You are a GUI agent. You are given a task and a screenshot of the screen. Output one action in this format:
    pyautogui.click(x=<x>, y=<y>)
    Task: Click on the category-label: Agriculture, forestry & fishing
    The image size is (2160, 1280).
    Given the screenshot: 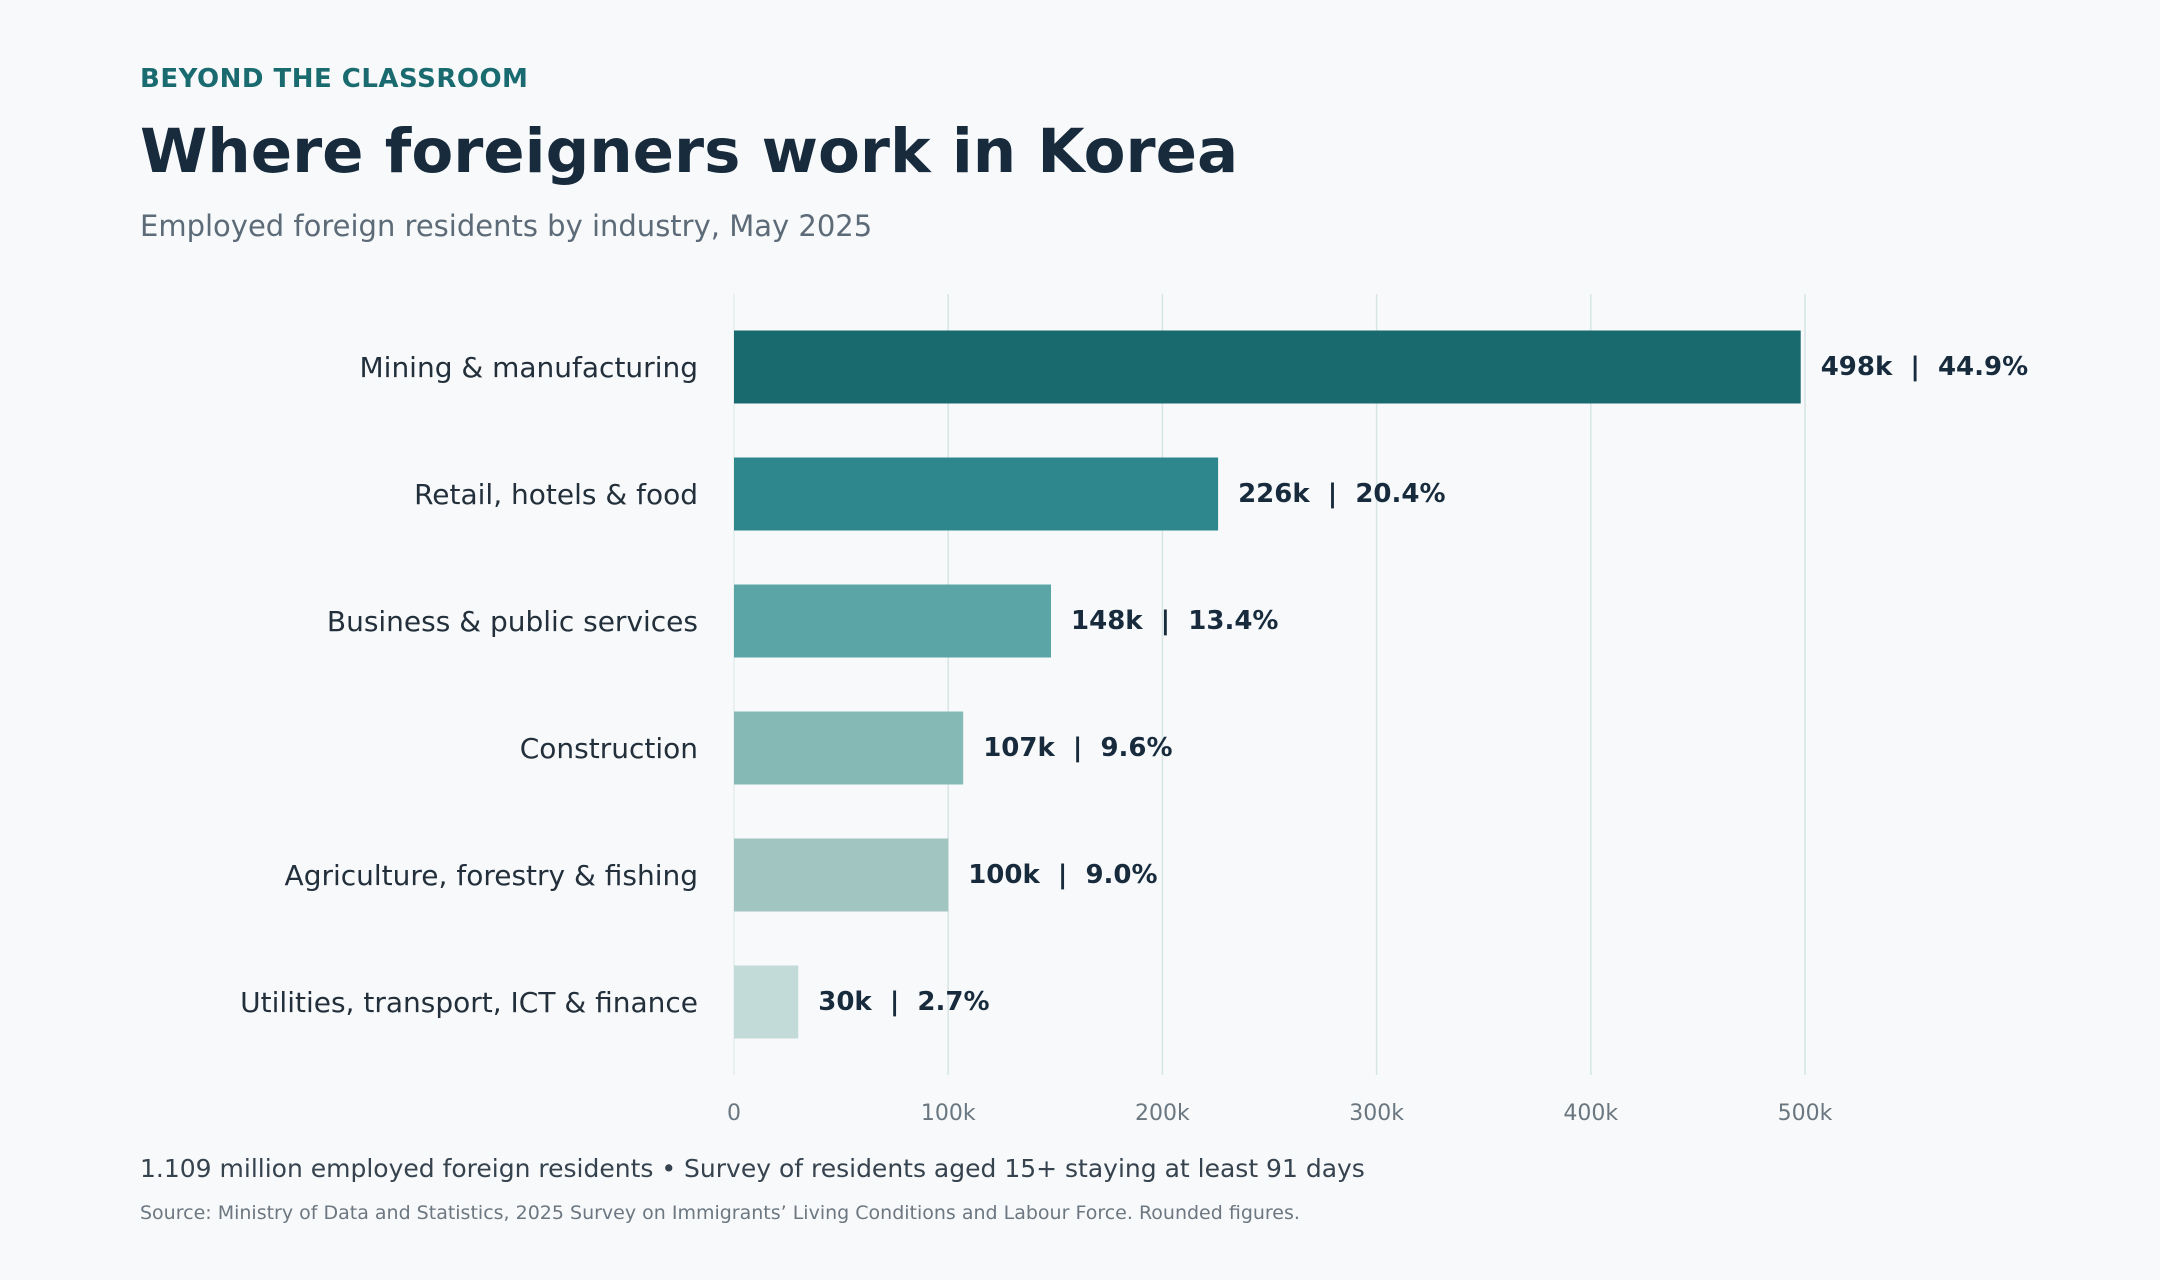 What is the action you would take?
    pyautogui.click(x=491, y=875)
    